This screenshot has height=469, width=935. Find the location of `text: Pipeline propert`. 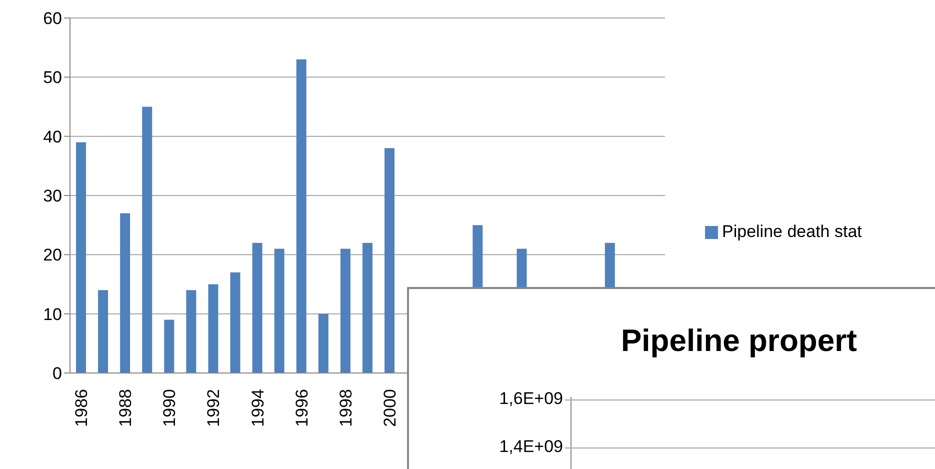

text: Pipeline propert is located at coordinates (739, 341).